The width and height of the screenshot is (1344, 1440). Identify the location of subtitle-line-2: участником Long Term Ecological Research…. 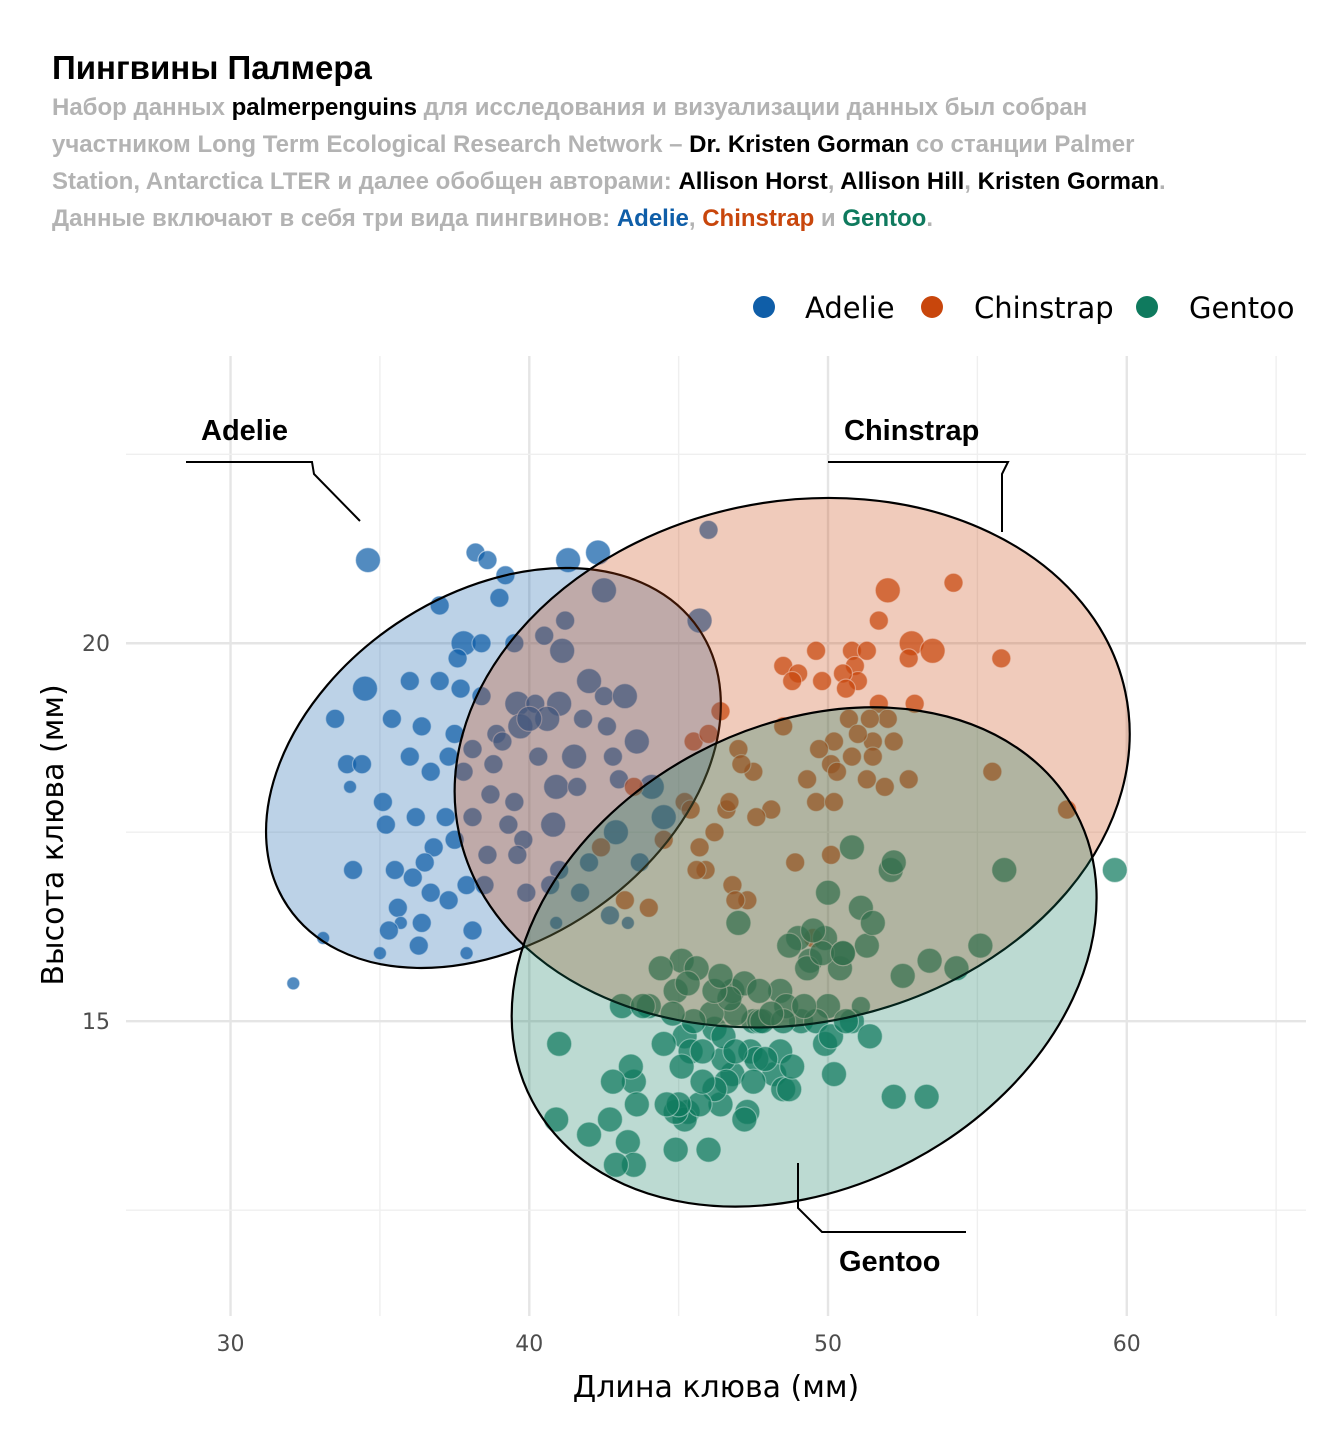
(593, 144).